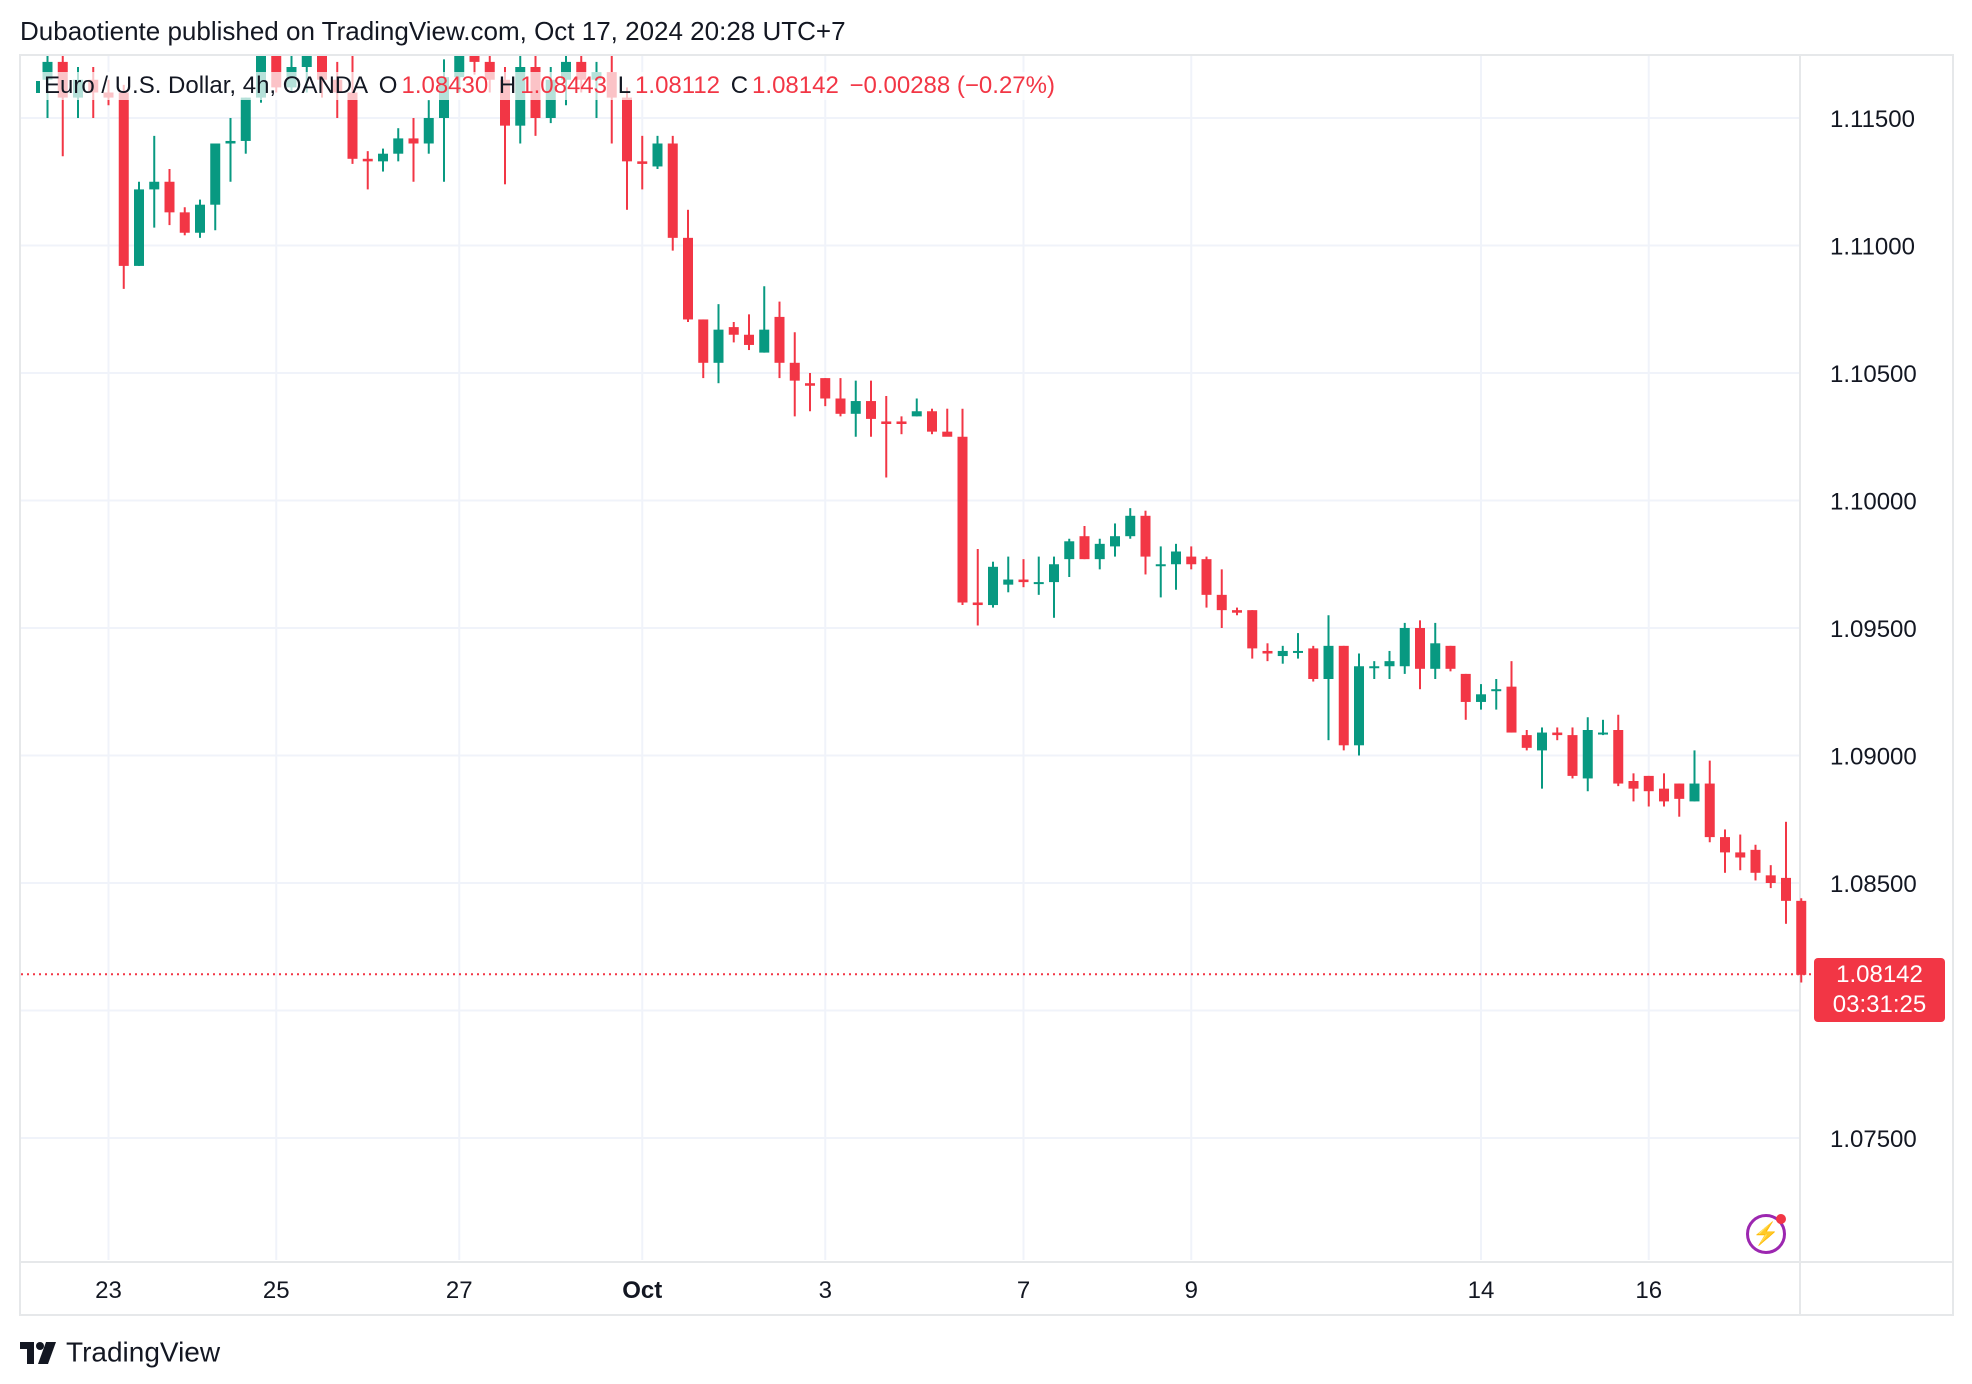 The image size is (1972, 1384). Describe the element at coordinates (120, 1352) in the screenshot. I see `footer-brand: TradingView` at that location.